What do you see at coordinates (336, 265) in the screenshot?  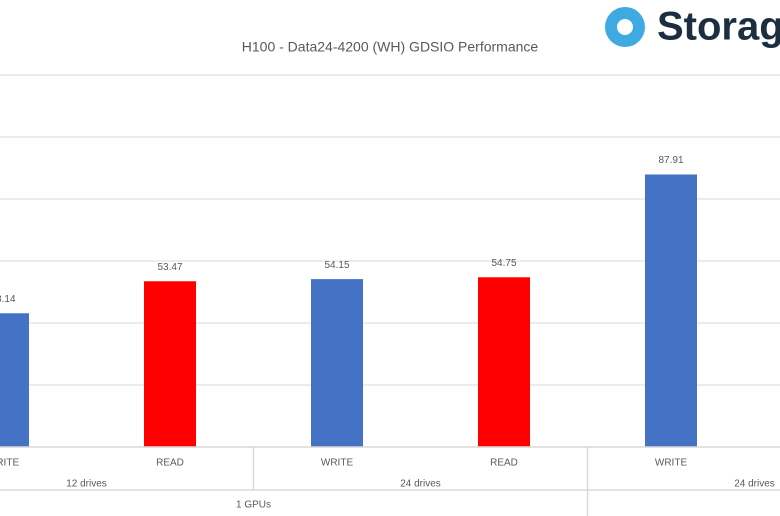 I see `value-label: 54.15` at bounding box center [336, 265].